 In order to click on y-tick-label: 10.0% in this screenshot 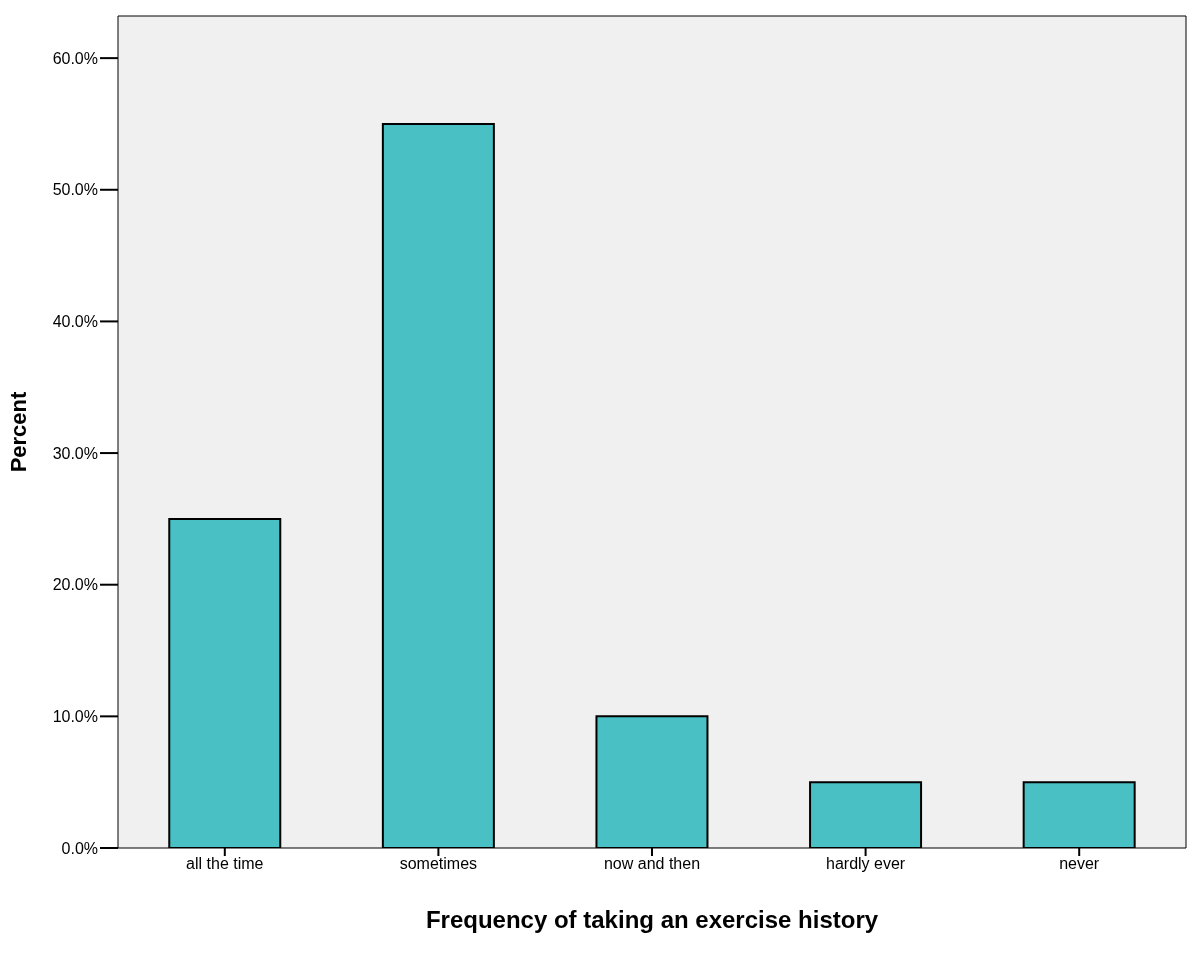, I will do `click(75, 717)`.